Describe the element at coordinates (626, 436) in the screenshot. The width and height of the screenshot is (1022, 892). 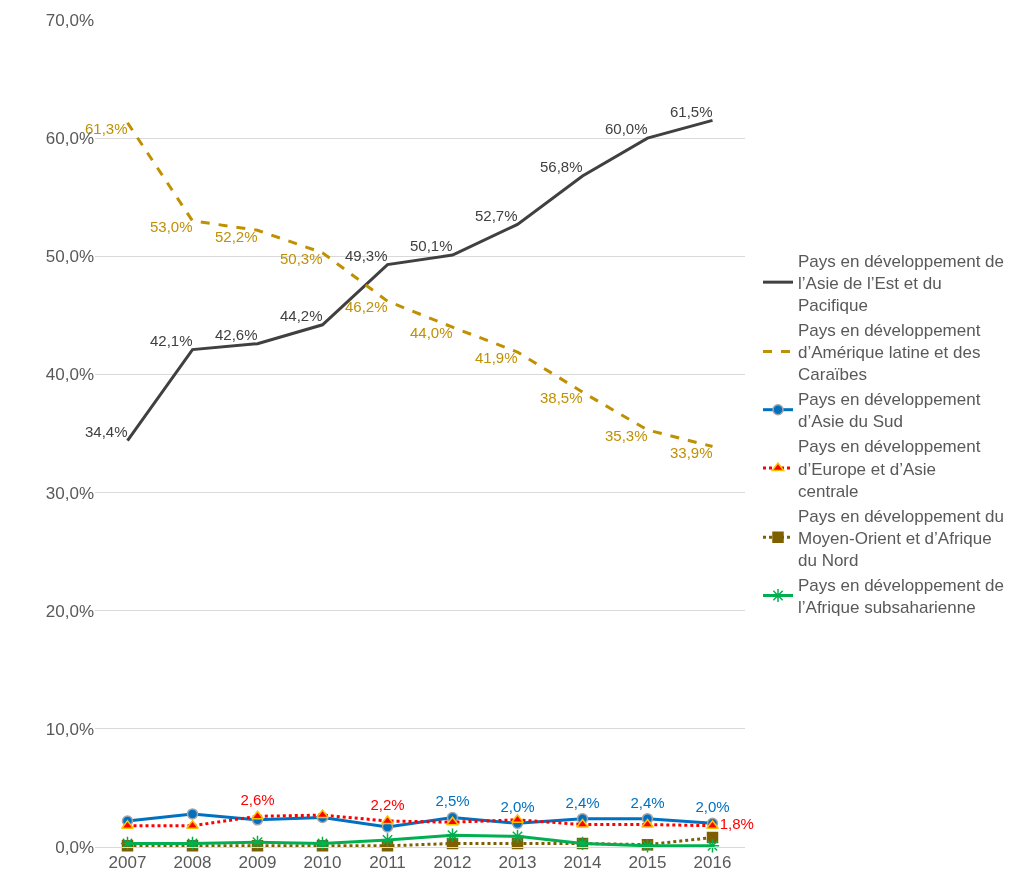
I see `data-label: 35,3%` at that location.